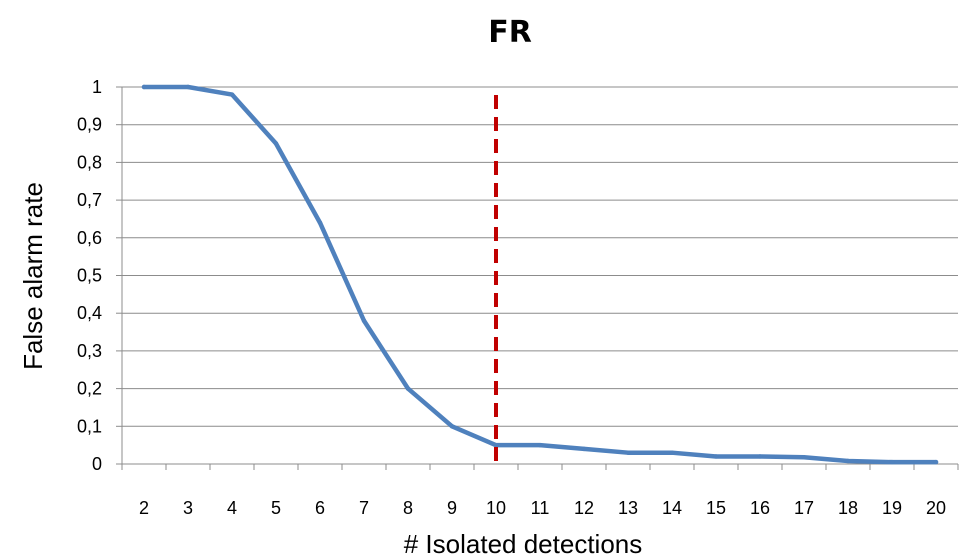 The width and height of the screenshot is (963, 559). What do you see at coordinates (89, 313) in the screenshot?
I see `y-tick-label: 0,4` at bounding box center [89, 313].